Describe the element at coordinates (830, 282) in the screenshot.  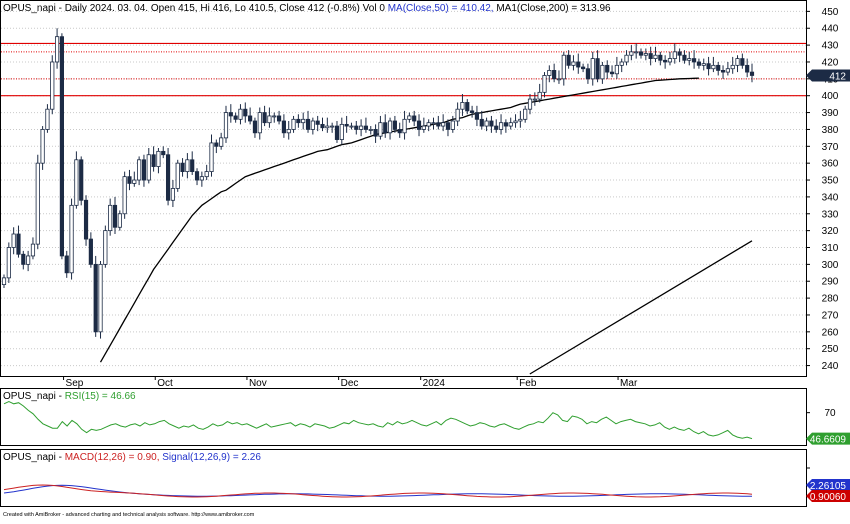
I see `y-tick-label-290: 290` at that location.